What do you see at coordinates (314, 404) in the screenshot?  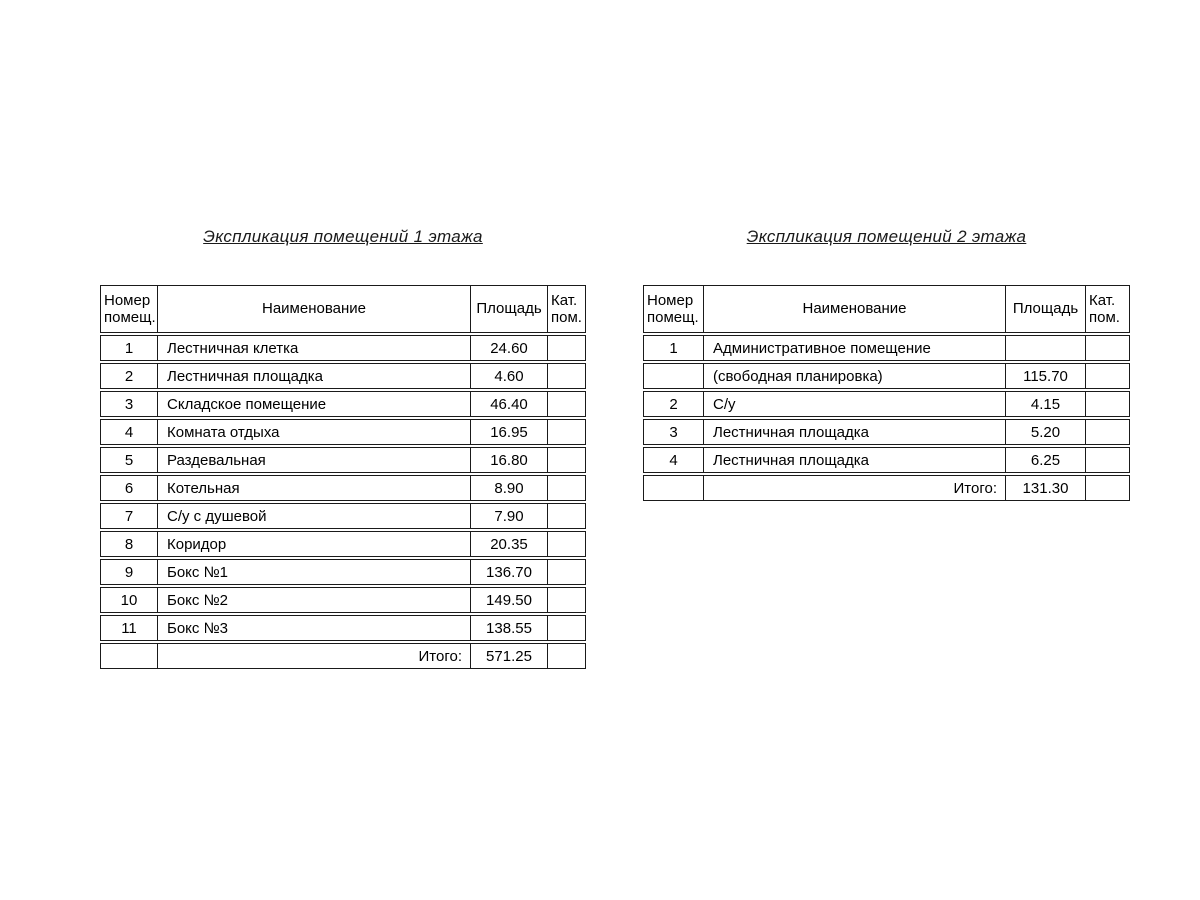 I see `room-name-cell: Складское помещение` at bounding box center [314, 404].